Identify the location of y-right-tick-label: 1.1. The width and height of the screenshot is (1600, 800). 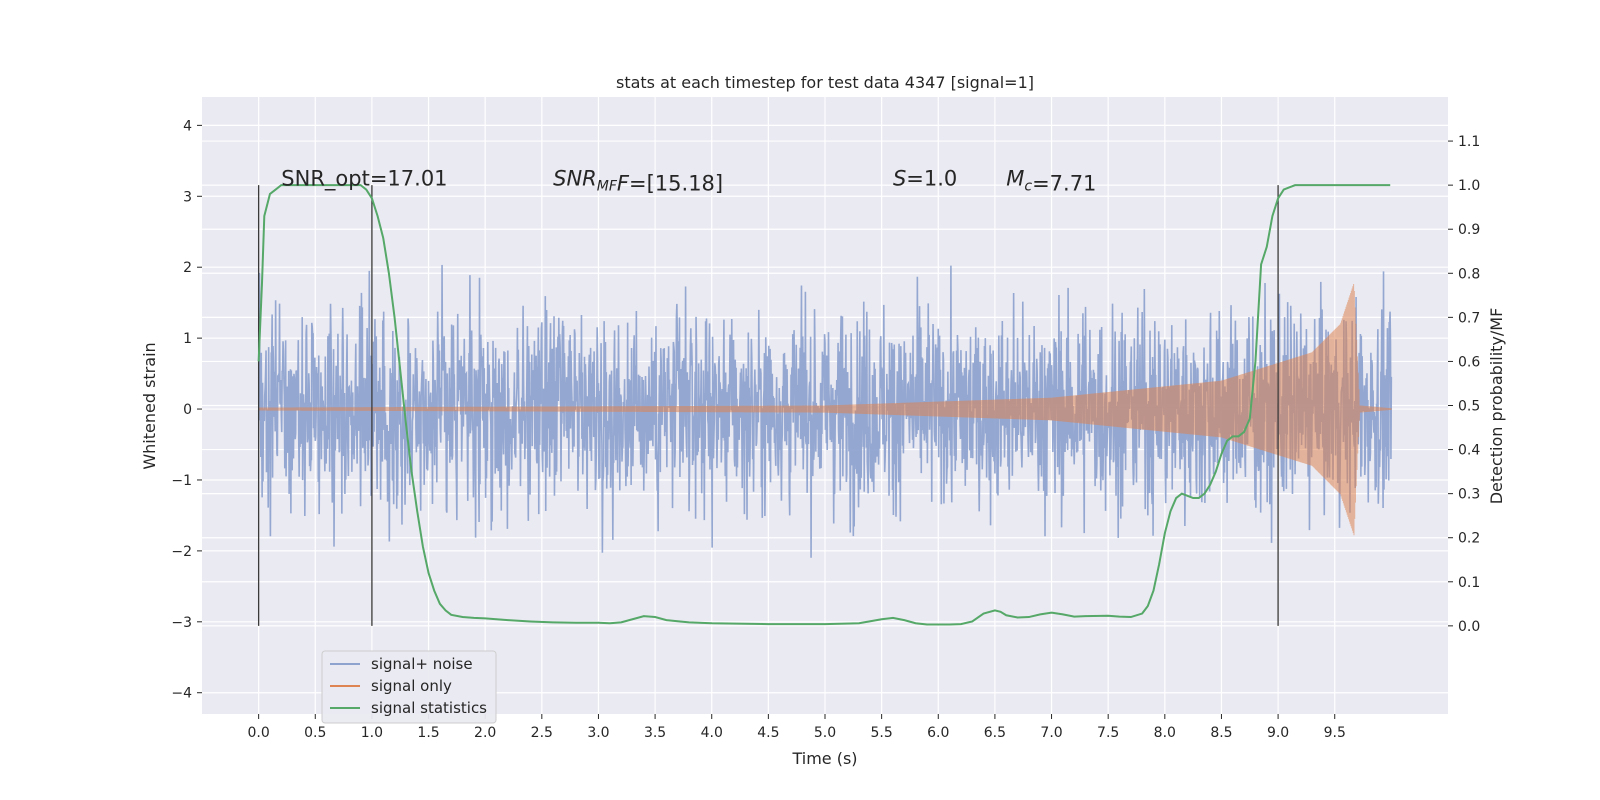
(1469, 142).